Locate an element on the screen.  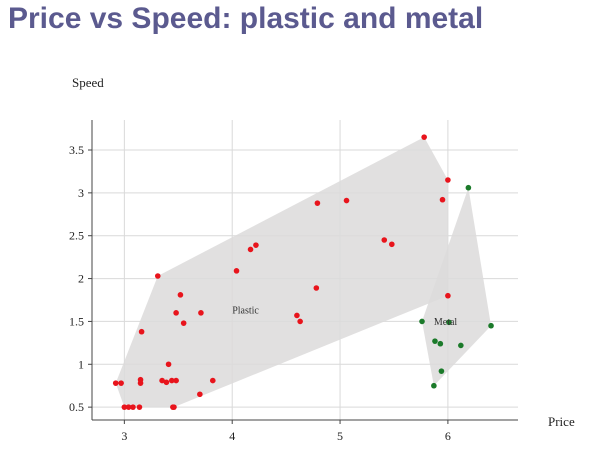
y-tick-label: 0.5 is located at coordinates (76, 407).